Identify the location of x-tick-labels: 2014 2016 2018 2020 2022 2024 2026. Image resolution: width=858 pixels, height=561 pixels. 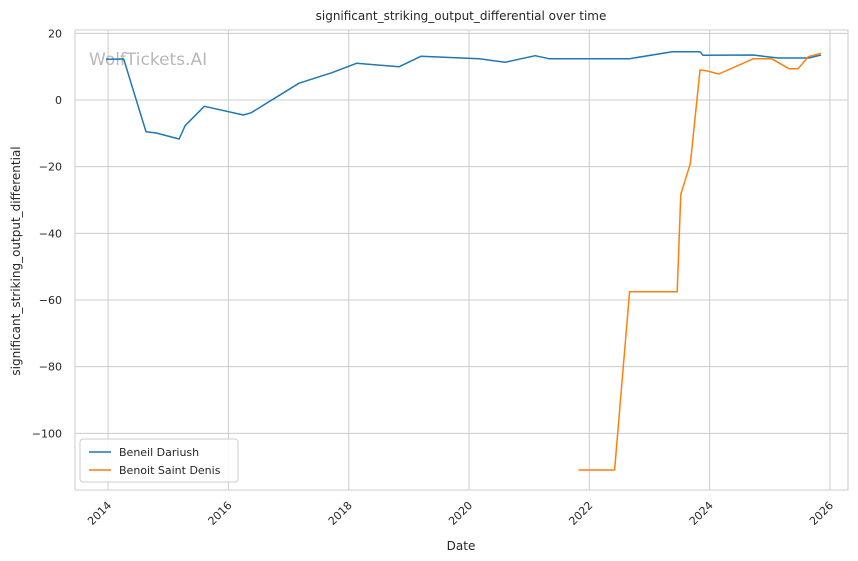
(460, 513).